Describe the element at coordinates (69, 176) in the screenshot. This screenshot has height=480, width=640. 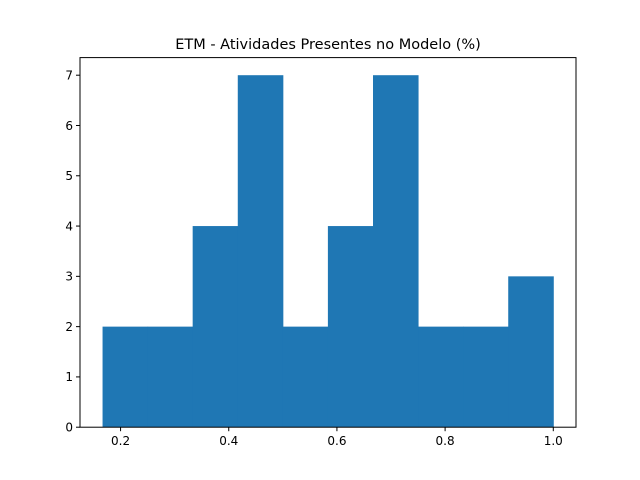
I see `y-tick-label: 5` at that location.